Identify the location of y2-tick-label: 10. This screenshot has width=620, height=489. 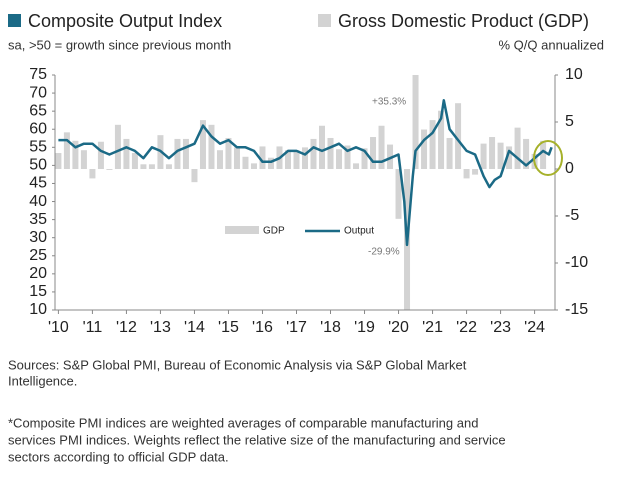
(574, 74).